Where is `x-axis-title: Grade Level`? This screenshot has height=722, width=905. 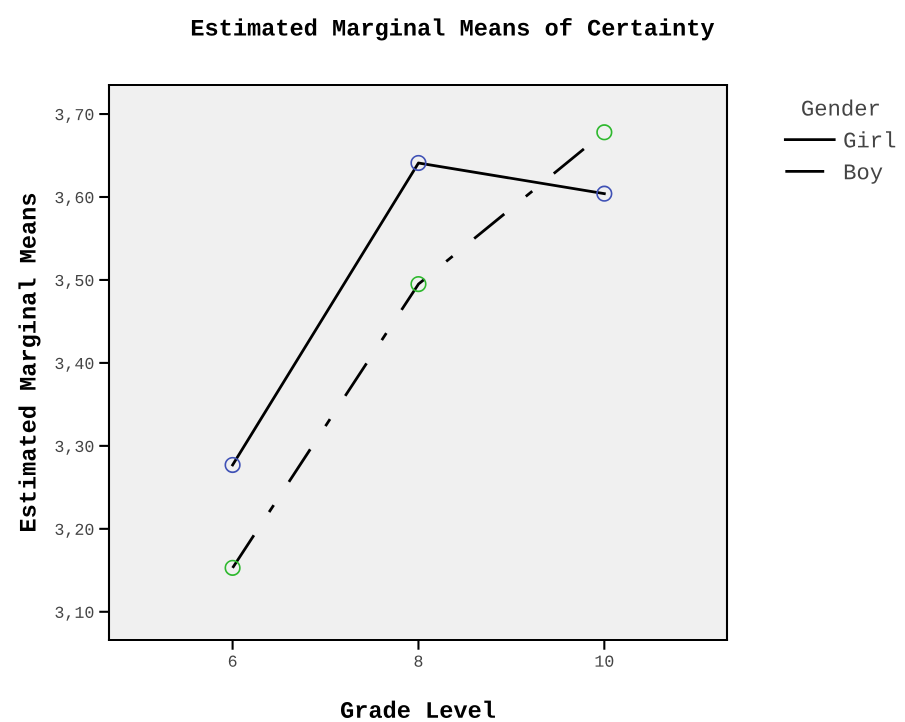 x-axis-title: Grade Level is located at coordinates (417, 709).